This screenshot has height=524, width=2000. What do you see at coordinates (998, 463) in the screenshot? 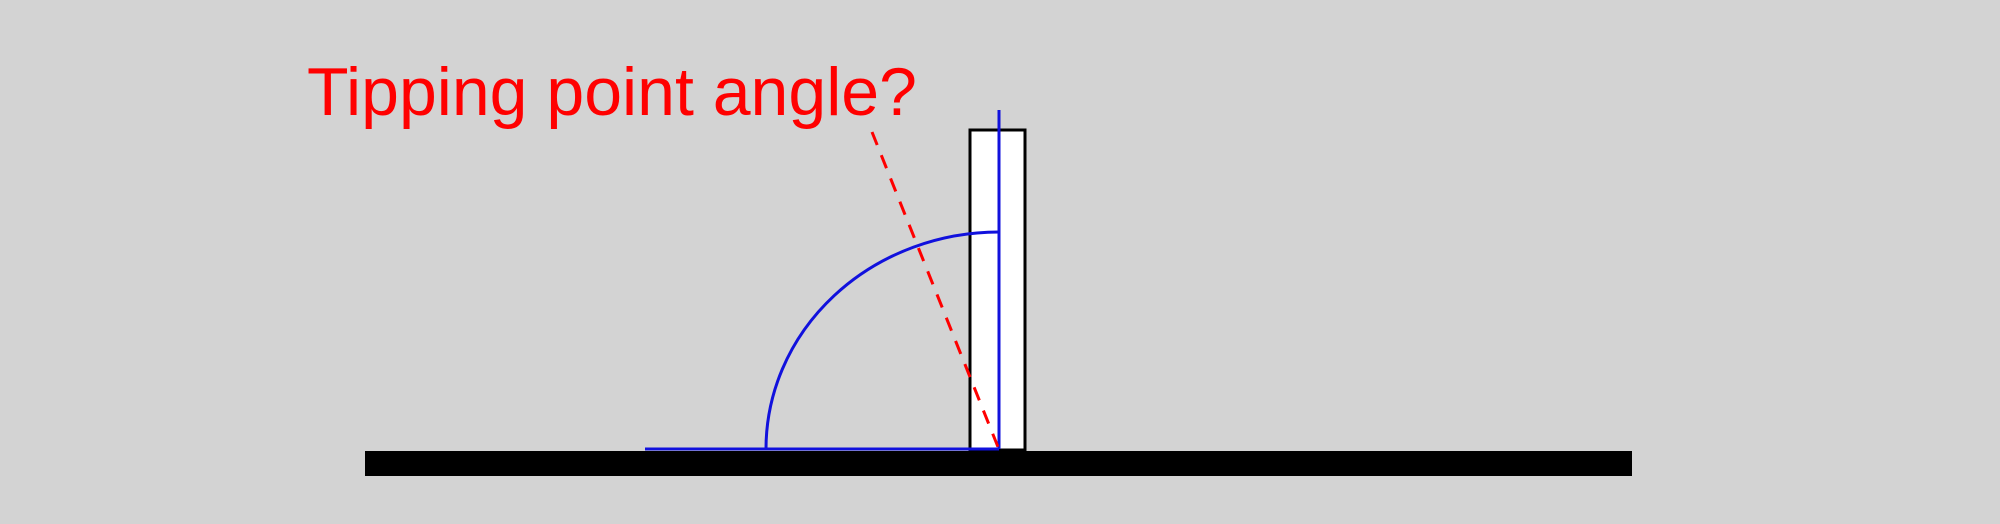
I see `ground-bar` at bounding box center [998, 463].